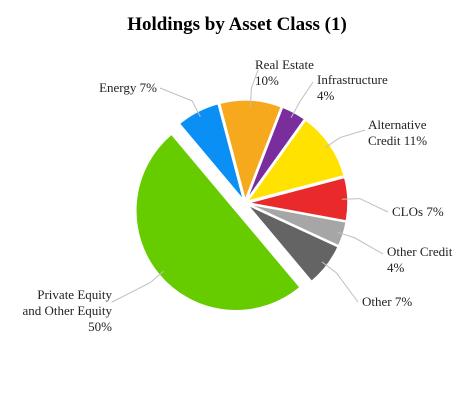 The image size is (474, 400). What do you see at coordinates (415, 140) in the screenshot?
I see `value-label: 11%` at bounding box center [415, 140].